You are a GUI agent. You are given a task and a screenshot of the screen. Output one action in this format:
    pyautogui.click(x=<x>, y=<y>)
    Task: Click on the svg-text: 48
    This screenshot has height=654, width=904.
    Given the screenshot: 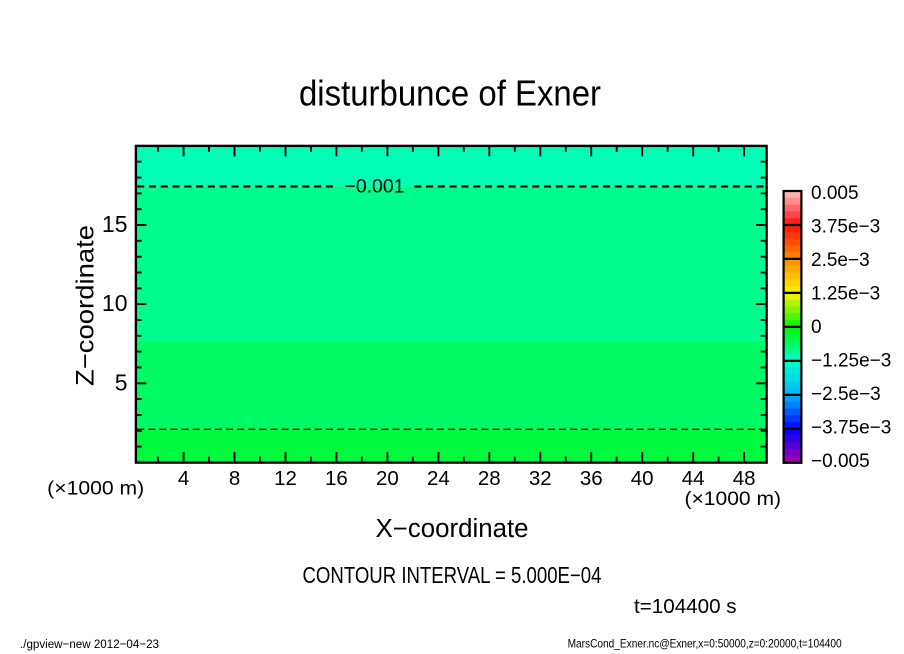 What is the action you would take?
    pyautogui.click(x=744, y=478)
    